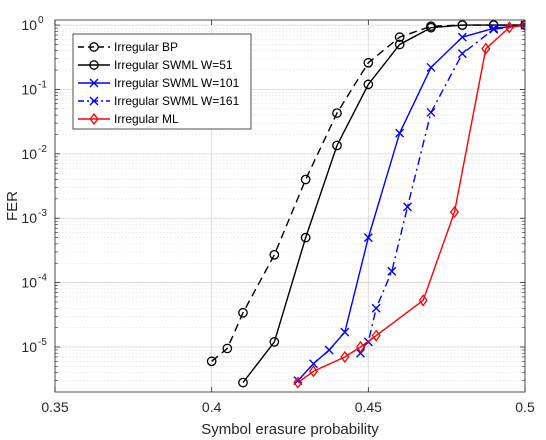  I want to click on y-tick-exponent: -2, so click(42, 149).